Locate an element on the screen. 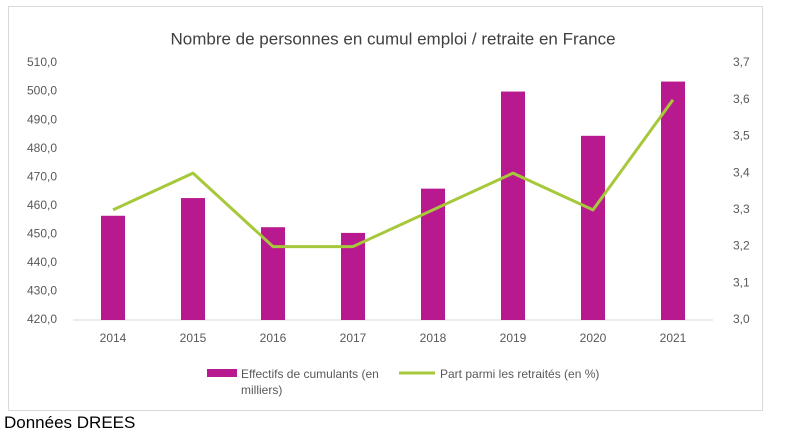  y-tick-label: 460,0 is located at coordinates (42, 205).